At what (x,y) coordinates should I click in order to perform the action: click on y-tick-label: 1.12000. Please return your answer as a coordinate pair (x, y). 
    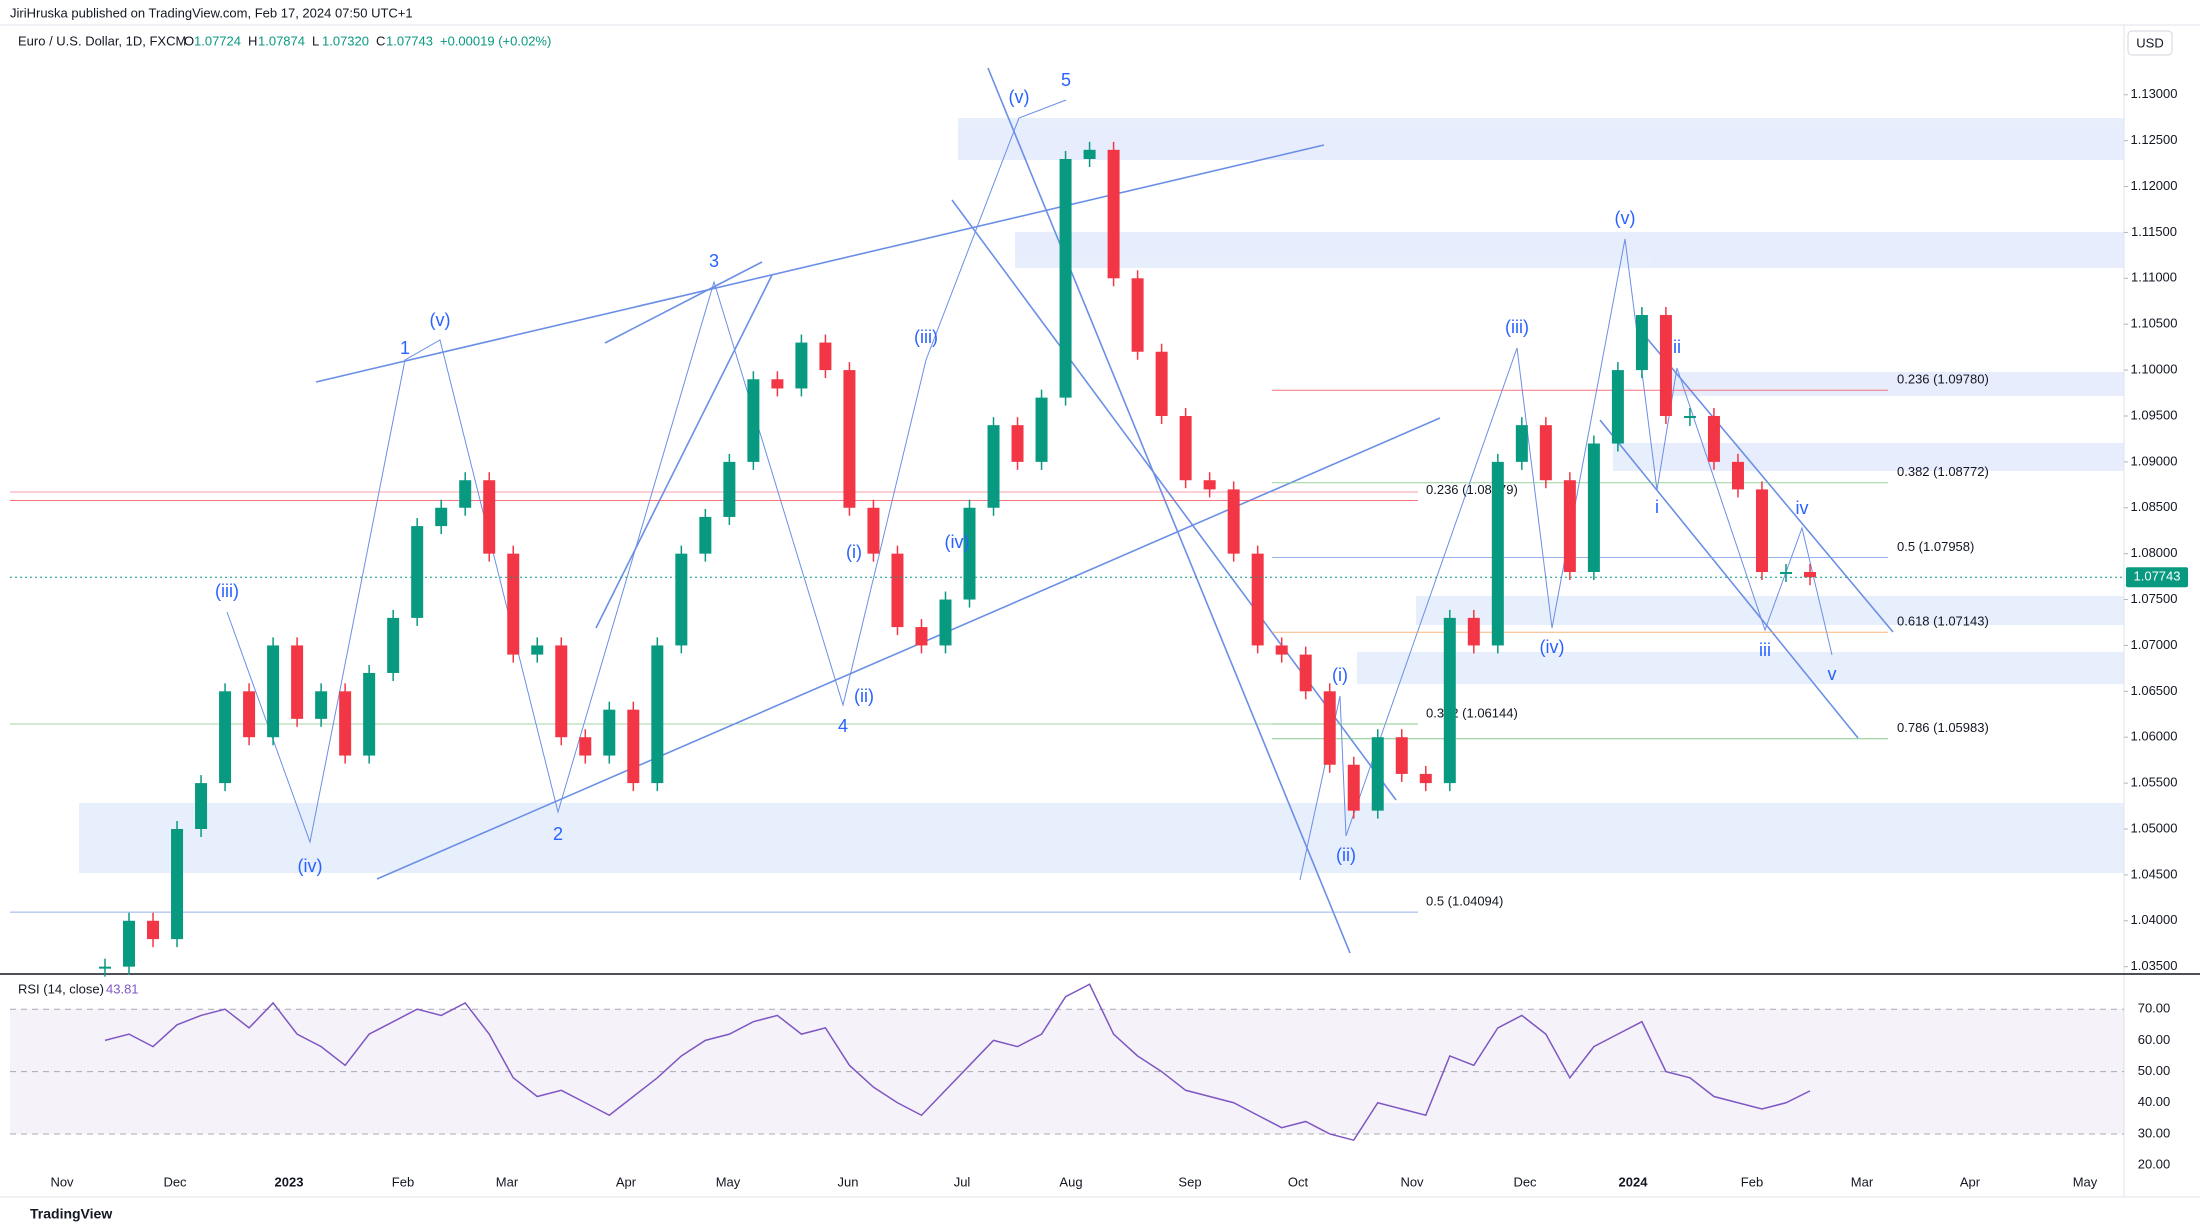
    Looking at the image, I should click on (2154, 185).